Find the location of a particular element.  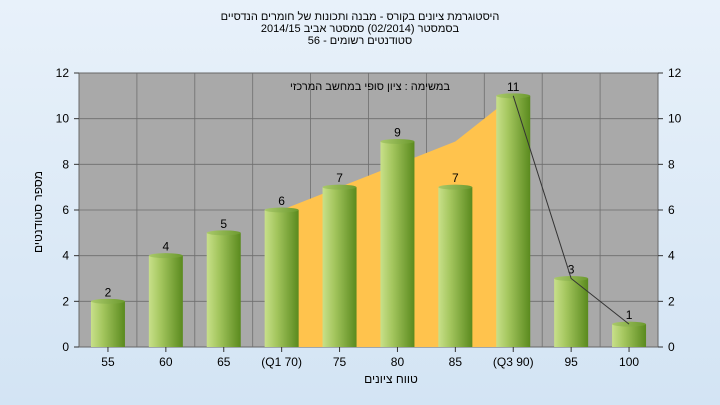

y-tick-label-left: 10 is located at coordinates (63, 119).